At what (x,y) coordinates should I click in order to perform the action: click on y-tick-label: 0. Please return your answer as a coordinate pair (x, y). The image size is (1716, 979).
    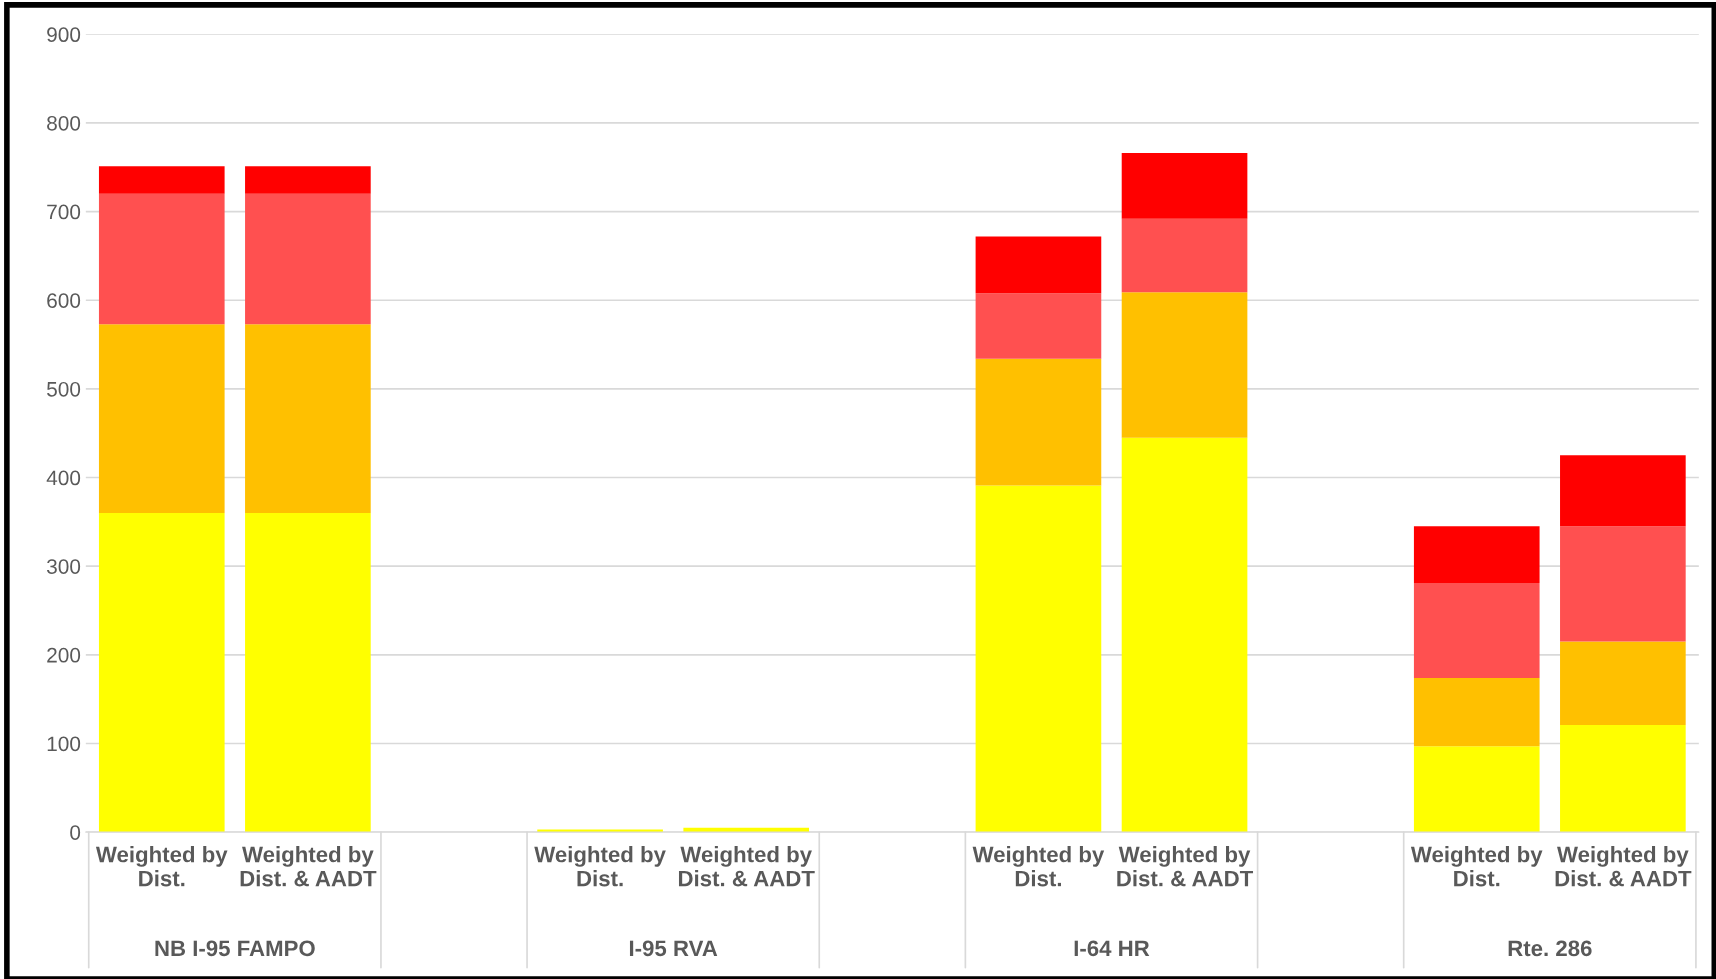
    Looking at the image, I should click on (75, 832).